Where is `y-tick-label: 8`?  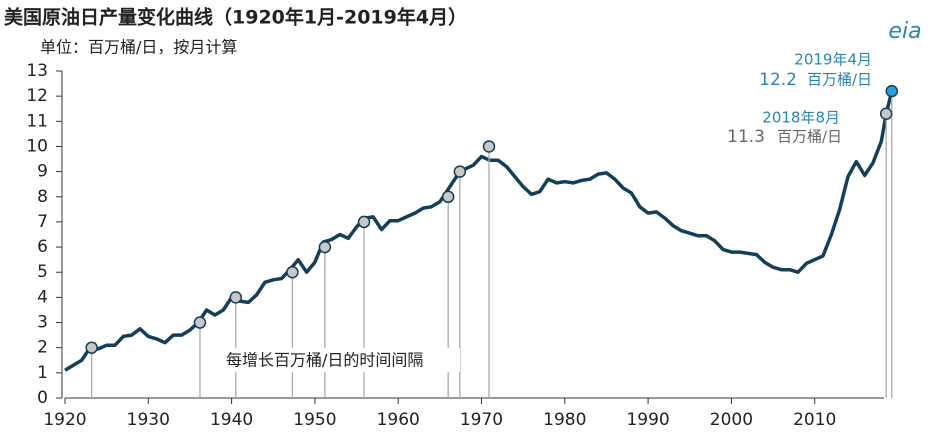 y-tick-label: 8 is located at coordinates (42, 197).